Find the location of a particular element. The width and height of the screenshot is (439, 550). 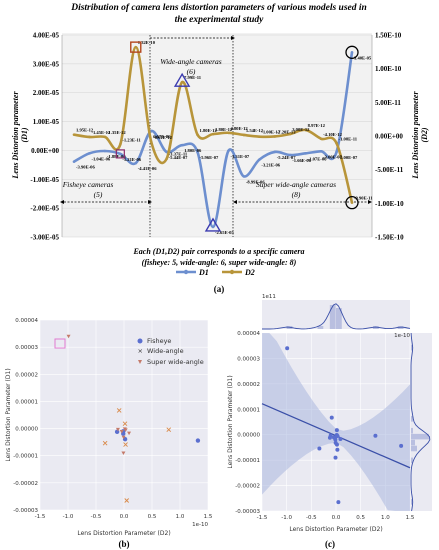

highlight-circle-d2-min is located at coordinates (352, 203).